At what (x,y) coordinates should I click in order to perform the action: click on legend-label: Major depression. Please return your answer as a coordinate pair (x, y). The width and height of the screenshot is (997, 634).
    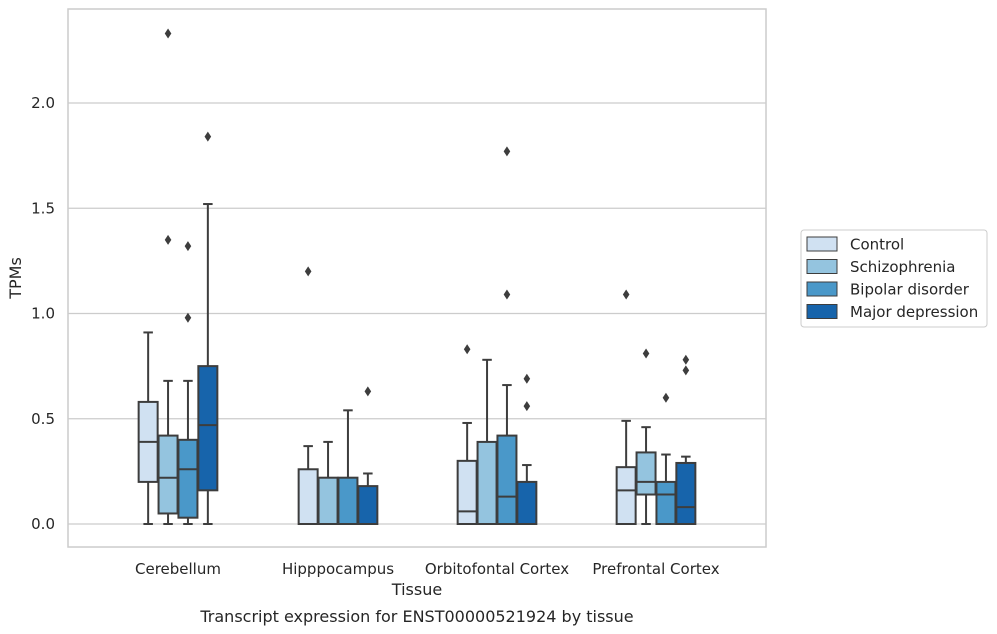
    Looking at the image, I should click on (914, 312).